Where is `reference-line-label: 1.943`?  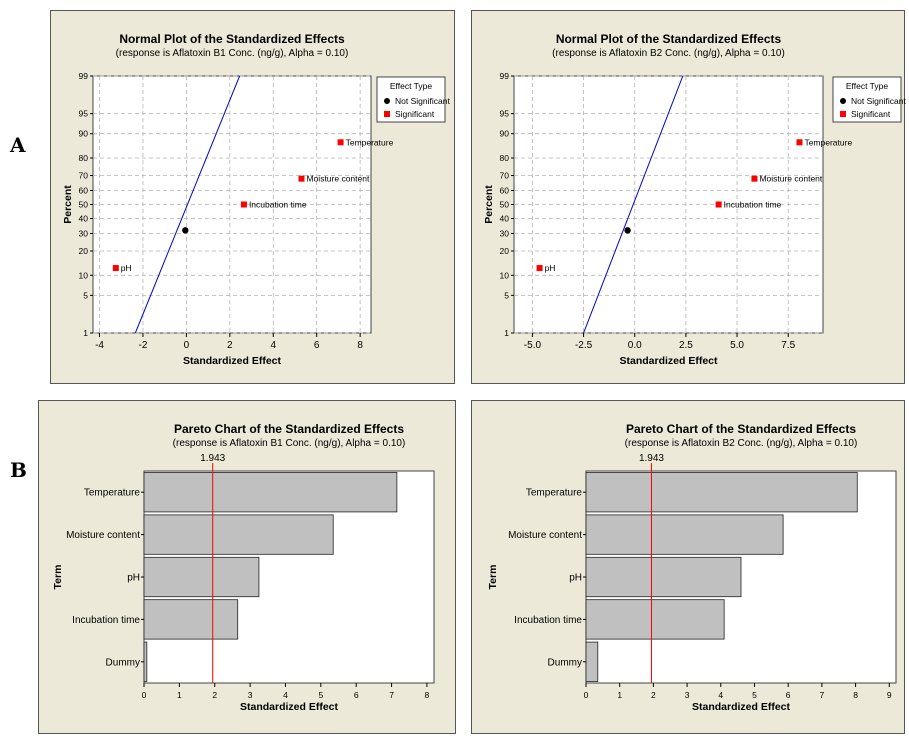
reference-line-label: 1.943 is located at coordinates (212, 458).